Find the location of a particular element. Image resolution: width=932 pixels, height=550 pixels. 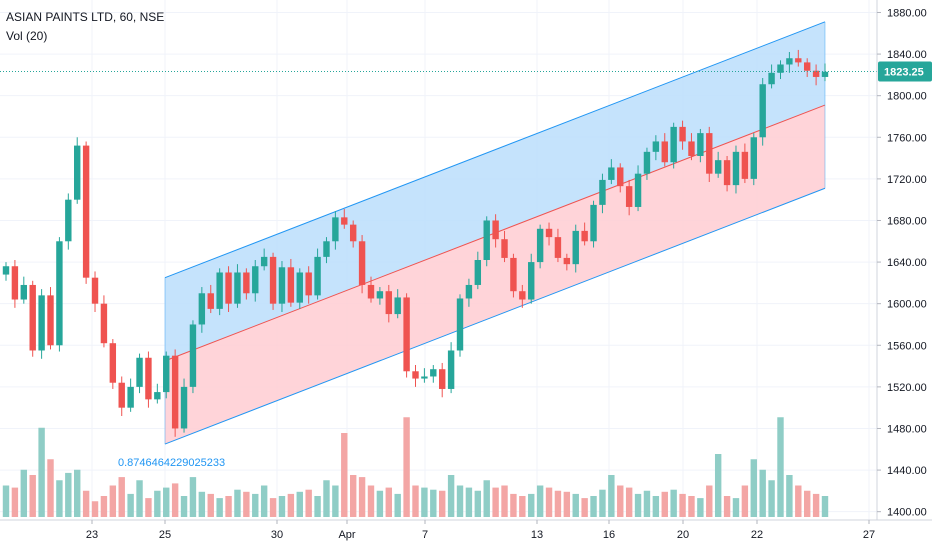

last-price-label: 1823.25 is located at coordinates (904, 73).